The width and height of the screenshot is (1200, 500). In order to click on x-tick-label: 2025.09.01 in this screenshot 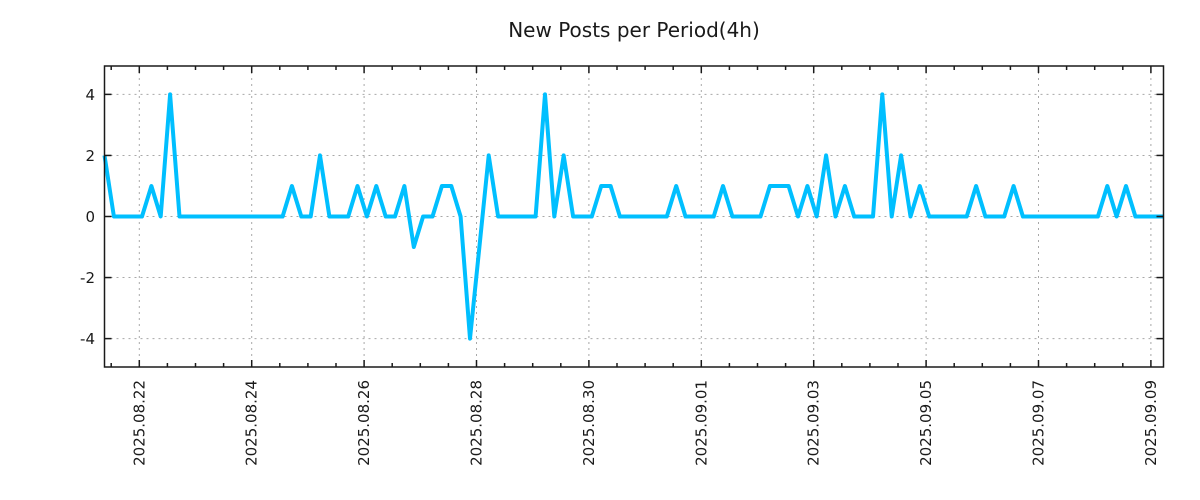, I will do `click(701, 423)`.